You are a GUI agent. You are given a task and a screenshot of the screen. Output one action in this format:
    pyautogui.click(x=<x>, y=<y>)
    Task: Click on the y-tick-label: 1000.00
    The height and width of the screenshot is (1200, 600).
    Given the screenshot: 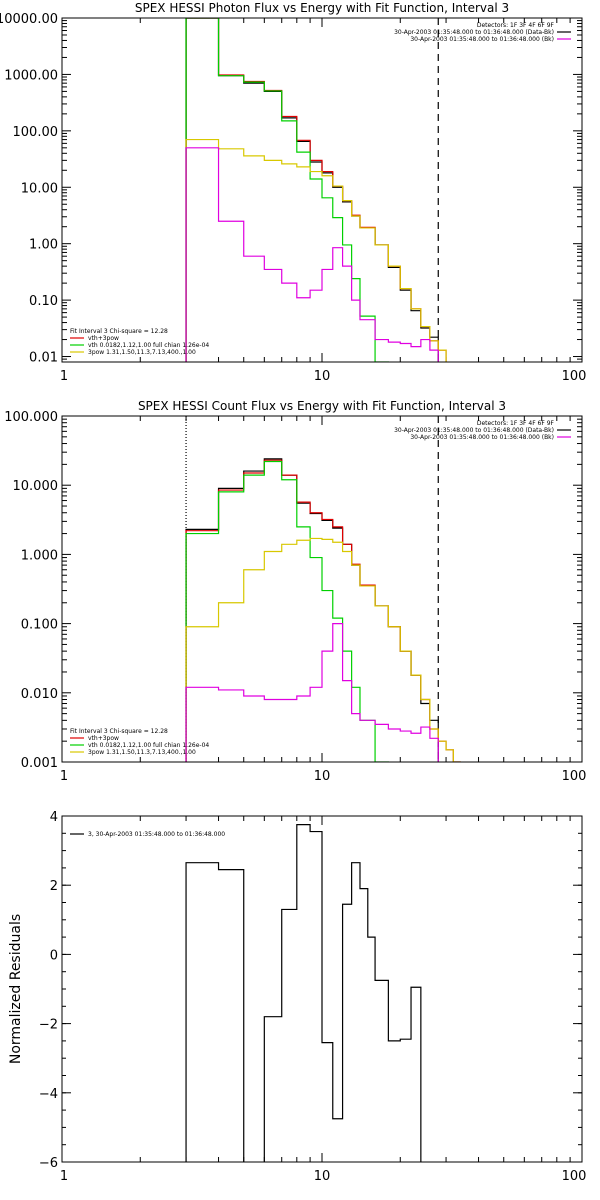 What is the action you would take?
    pyautogui.click(x=31, y=75)
    